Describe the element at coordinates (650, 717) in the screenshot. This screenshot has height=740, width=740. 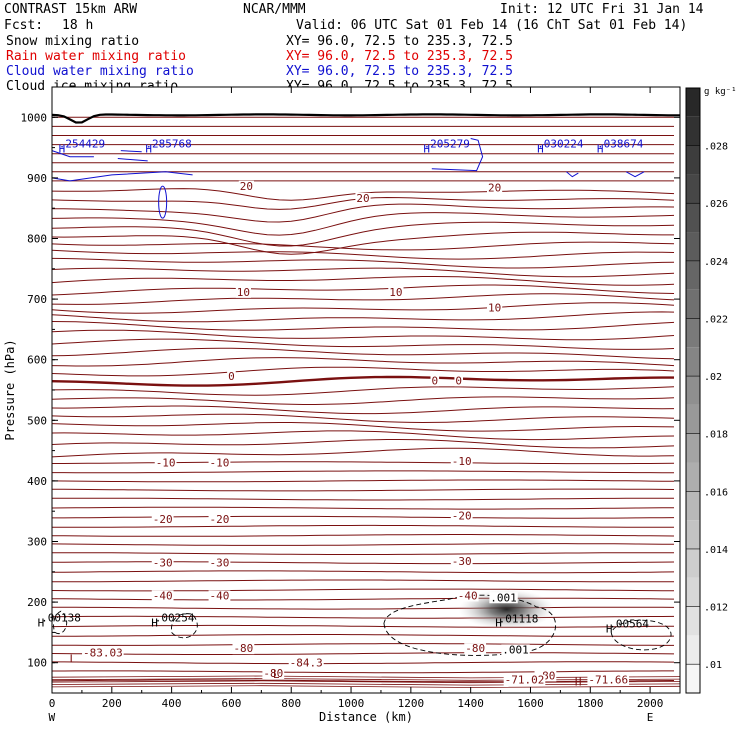
I see `east-label: E` at that location.